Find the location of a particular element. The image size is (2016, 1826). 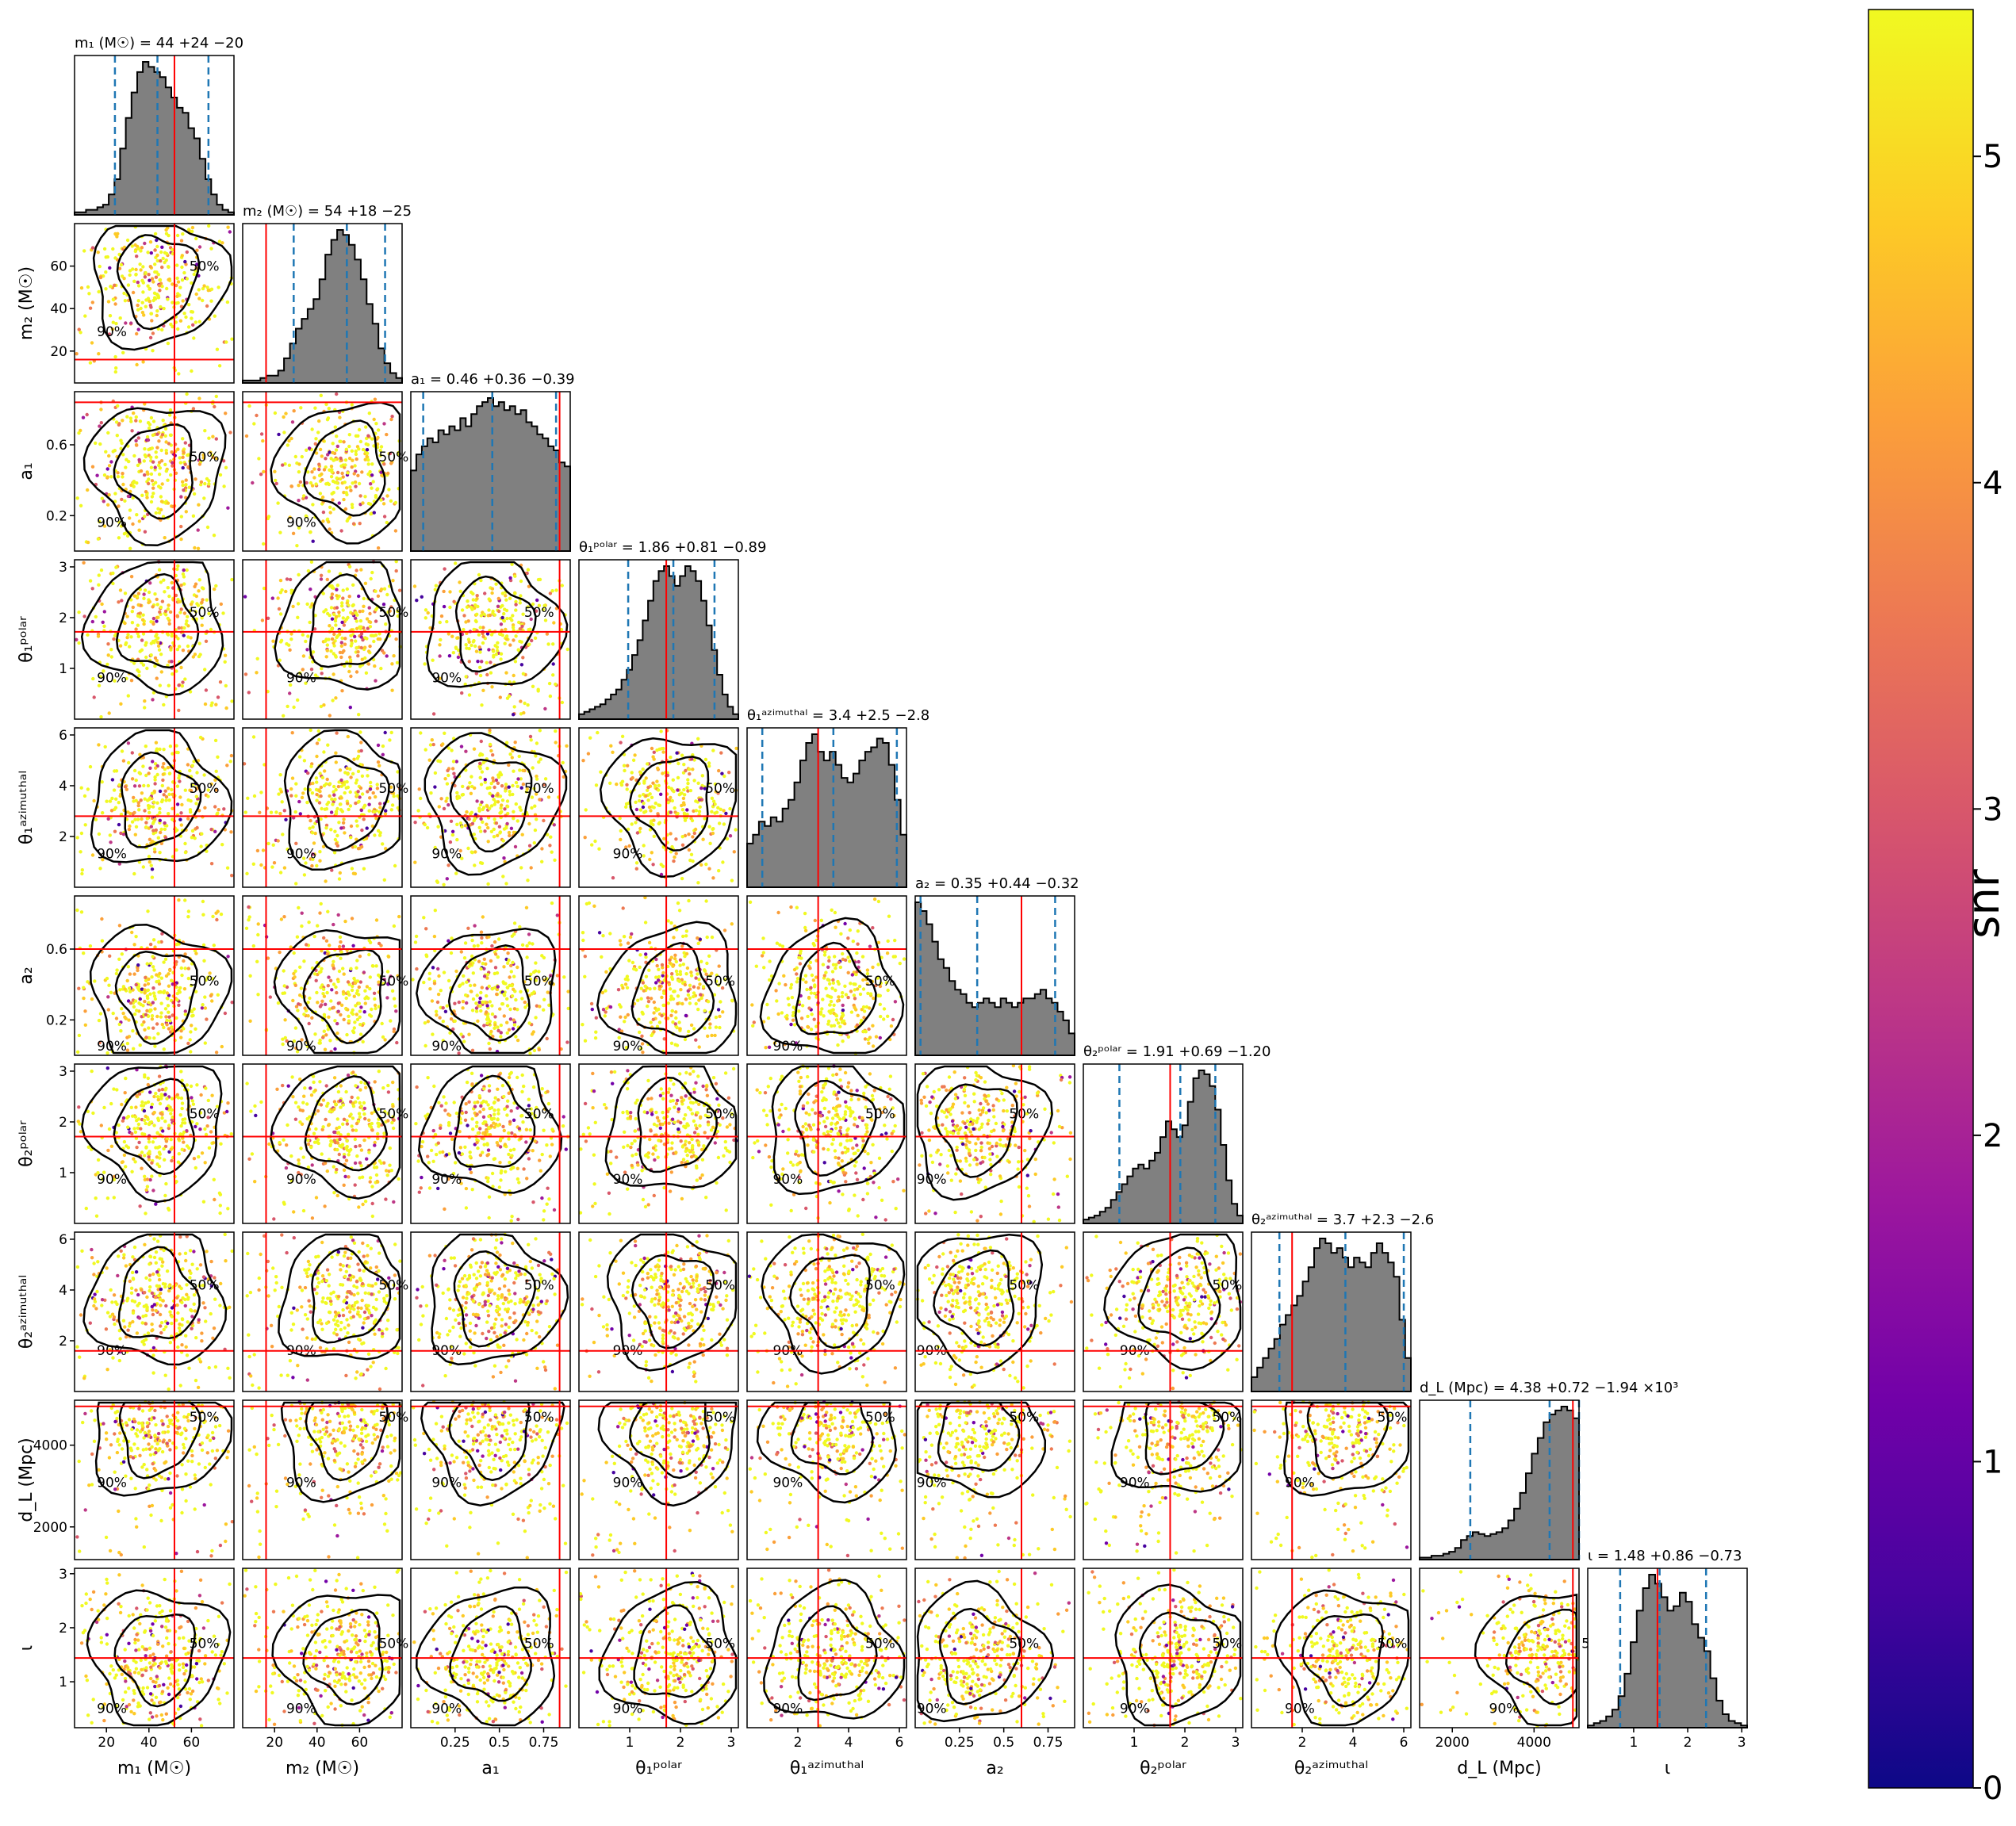

contour-label-50: 50% is located at coordinates (539, 789).